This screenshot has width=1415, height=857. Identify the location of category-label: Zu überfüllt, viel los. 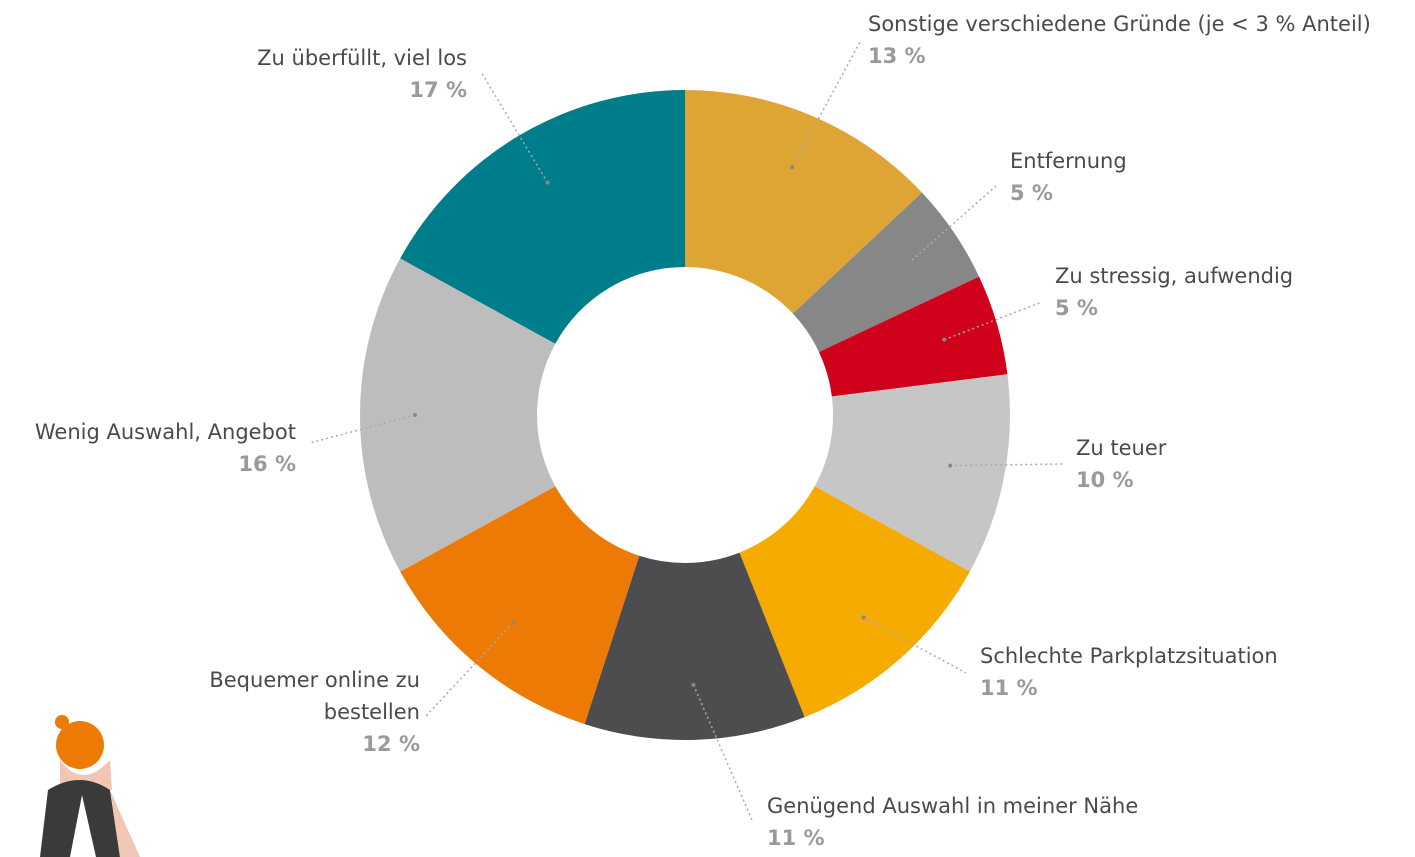
(362, 58).